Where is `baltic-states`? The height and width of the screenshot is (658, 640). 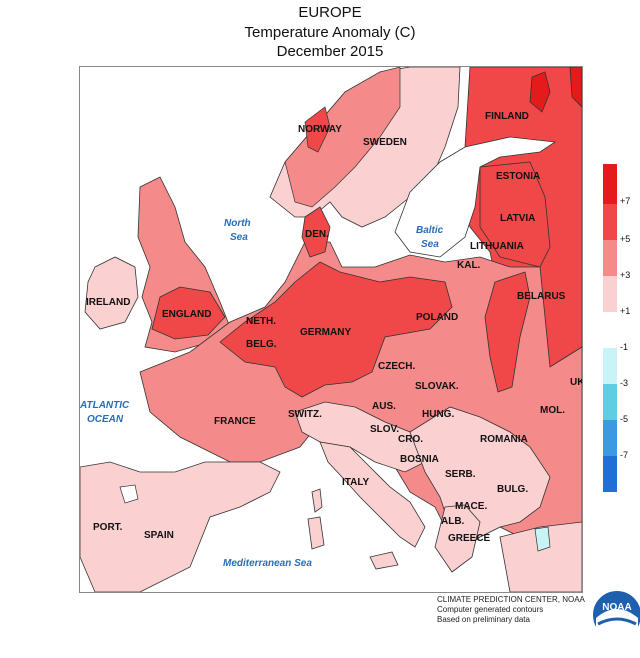
baltic-states is located at coordinates (515, 214).